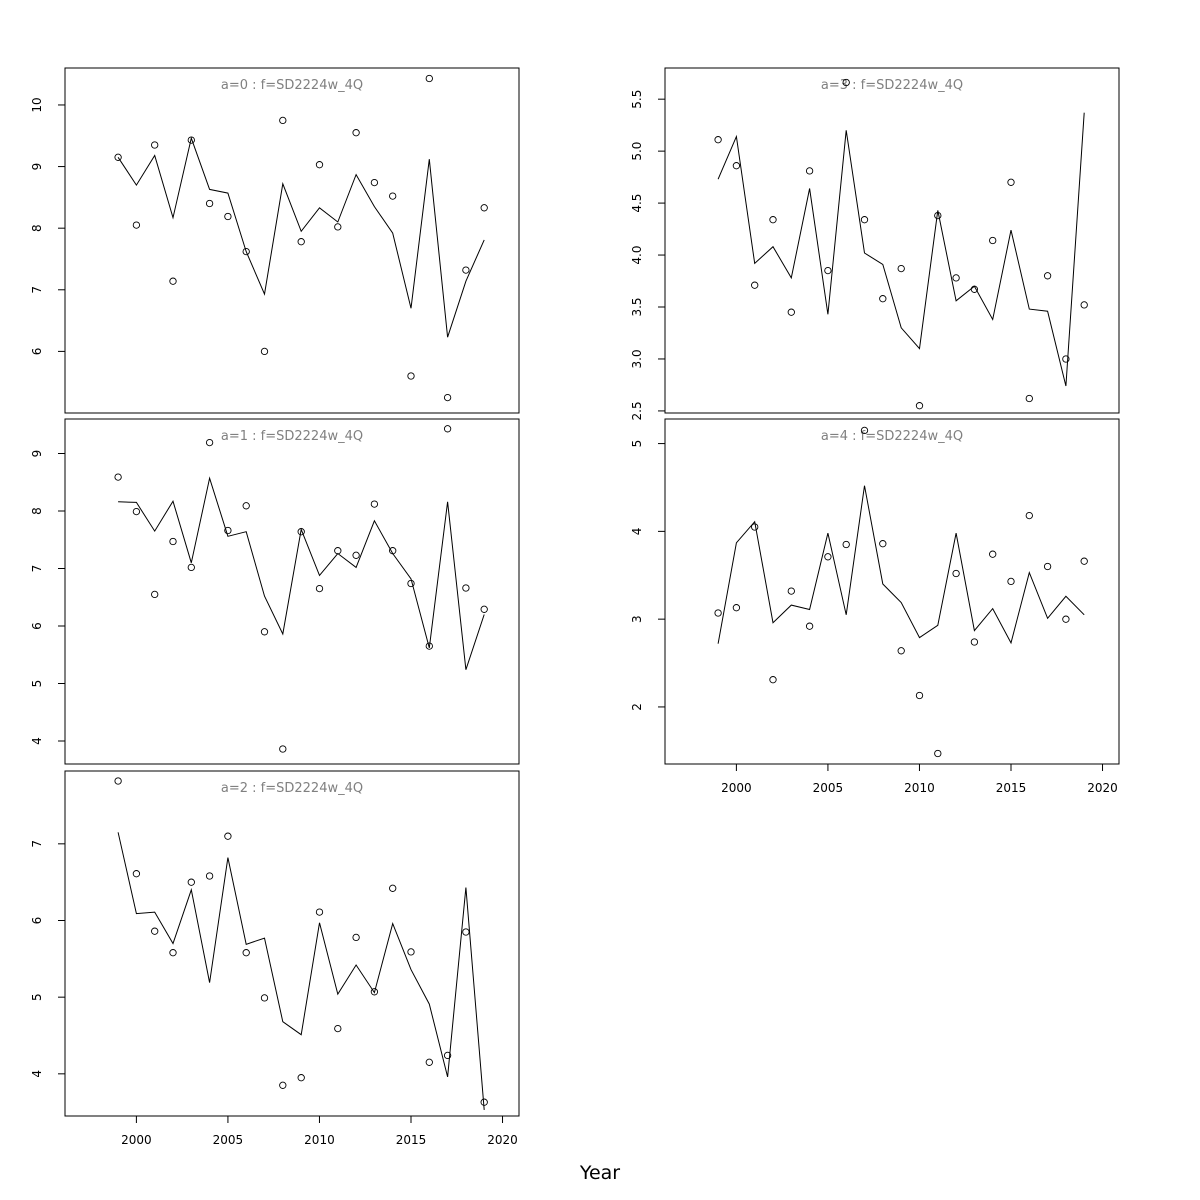 The width and height of the screenshot is (1200, 1200). I want to click on y-tick-label: 7, so click(37, 290).